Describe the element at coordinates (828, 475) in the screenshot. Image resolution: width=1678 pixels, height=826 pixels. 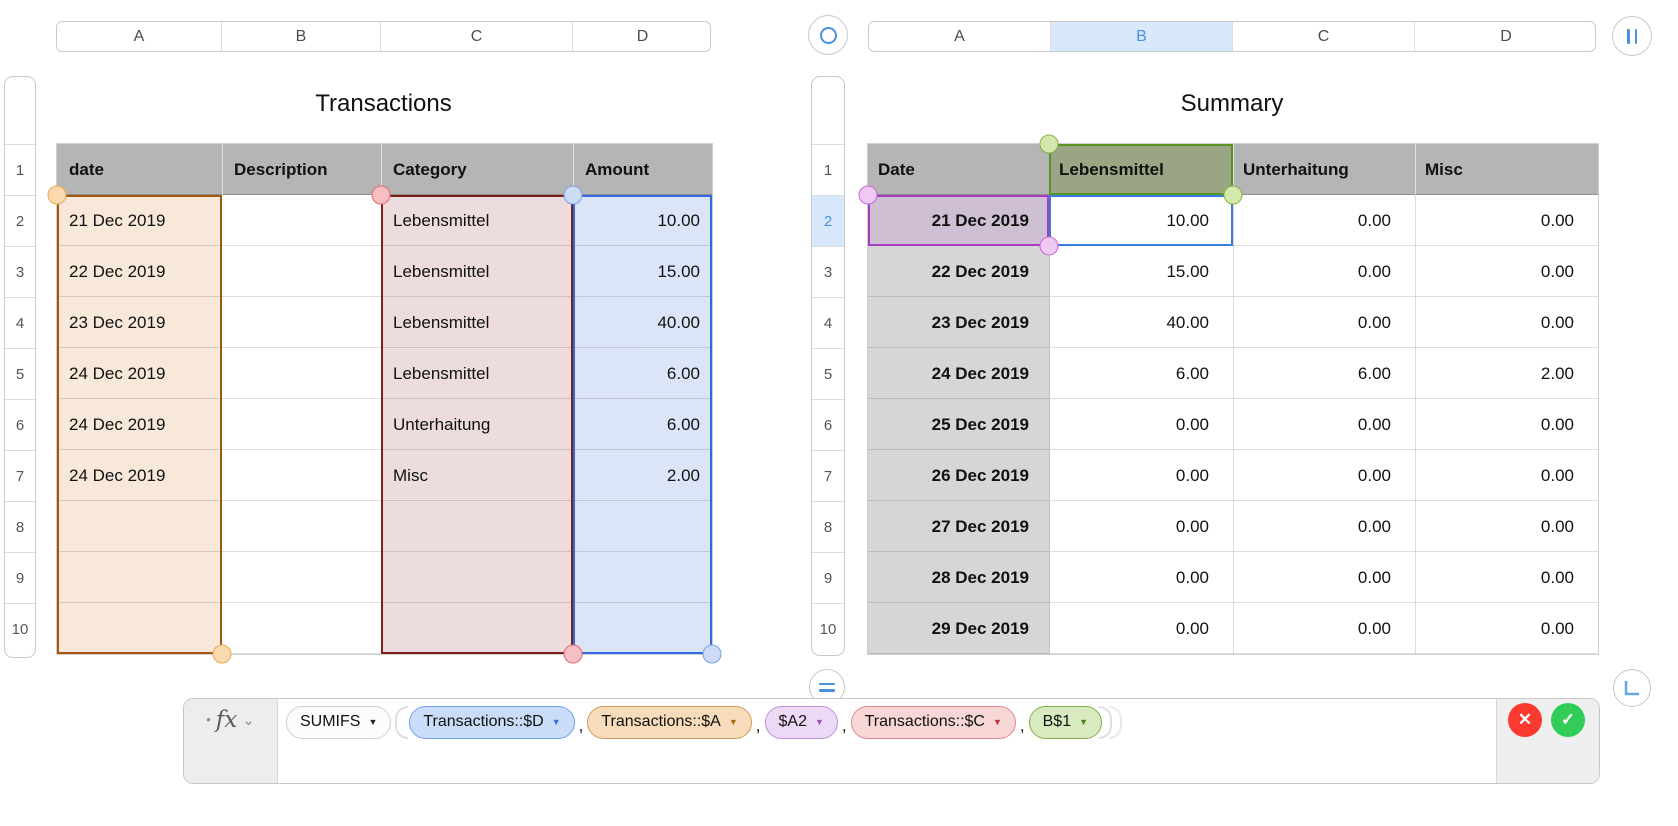
I see `right-row-number-7: 7` at that location.